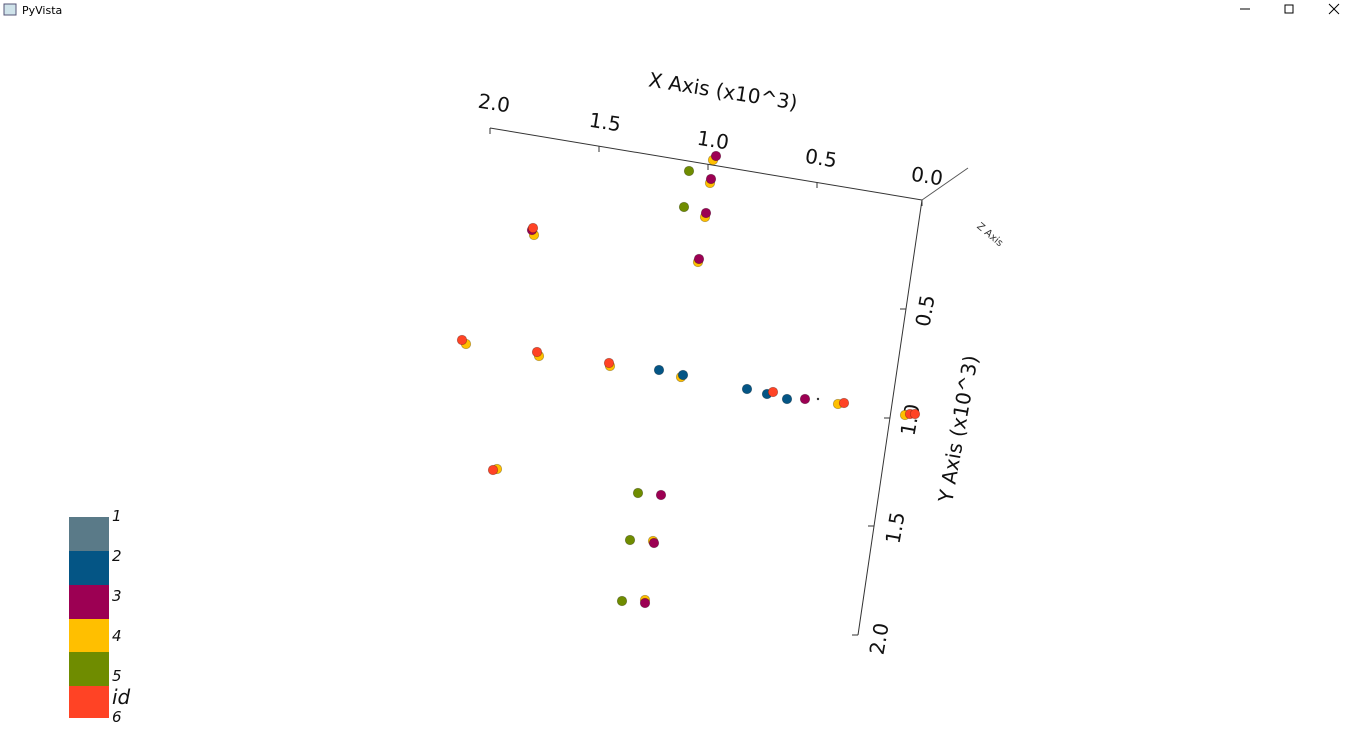 This screenshot has width=1359, height=736. Describe the element at coordinates (927, 176) in the screenshot. I see `x-tick-label: 0.0` at that location.